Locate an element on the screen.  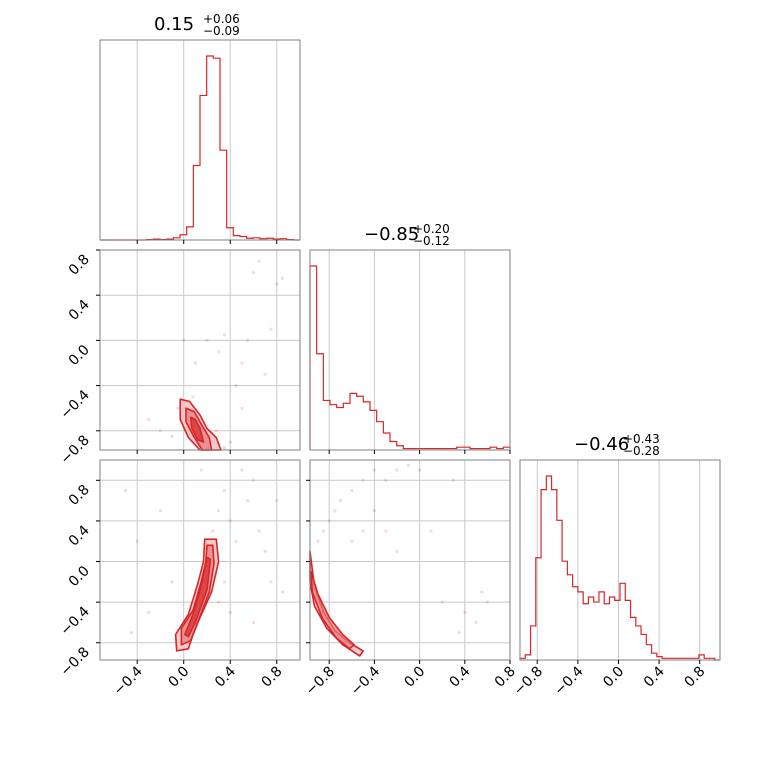
x-tick-label-0: 0.0 is located at coordinates (178, 677).